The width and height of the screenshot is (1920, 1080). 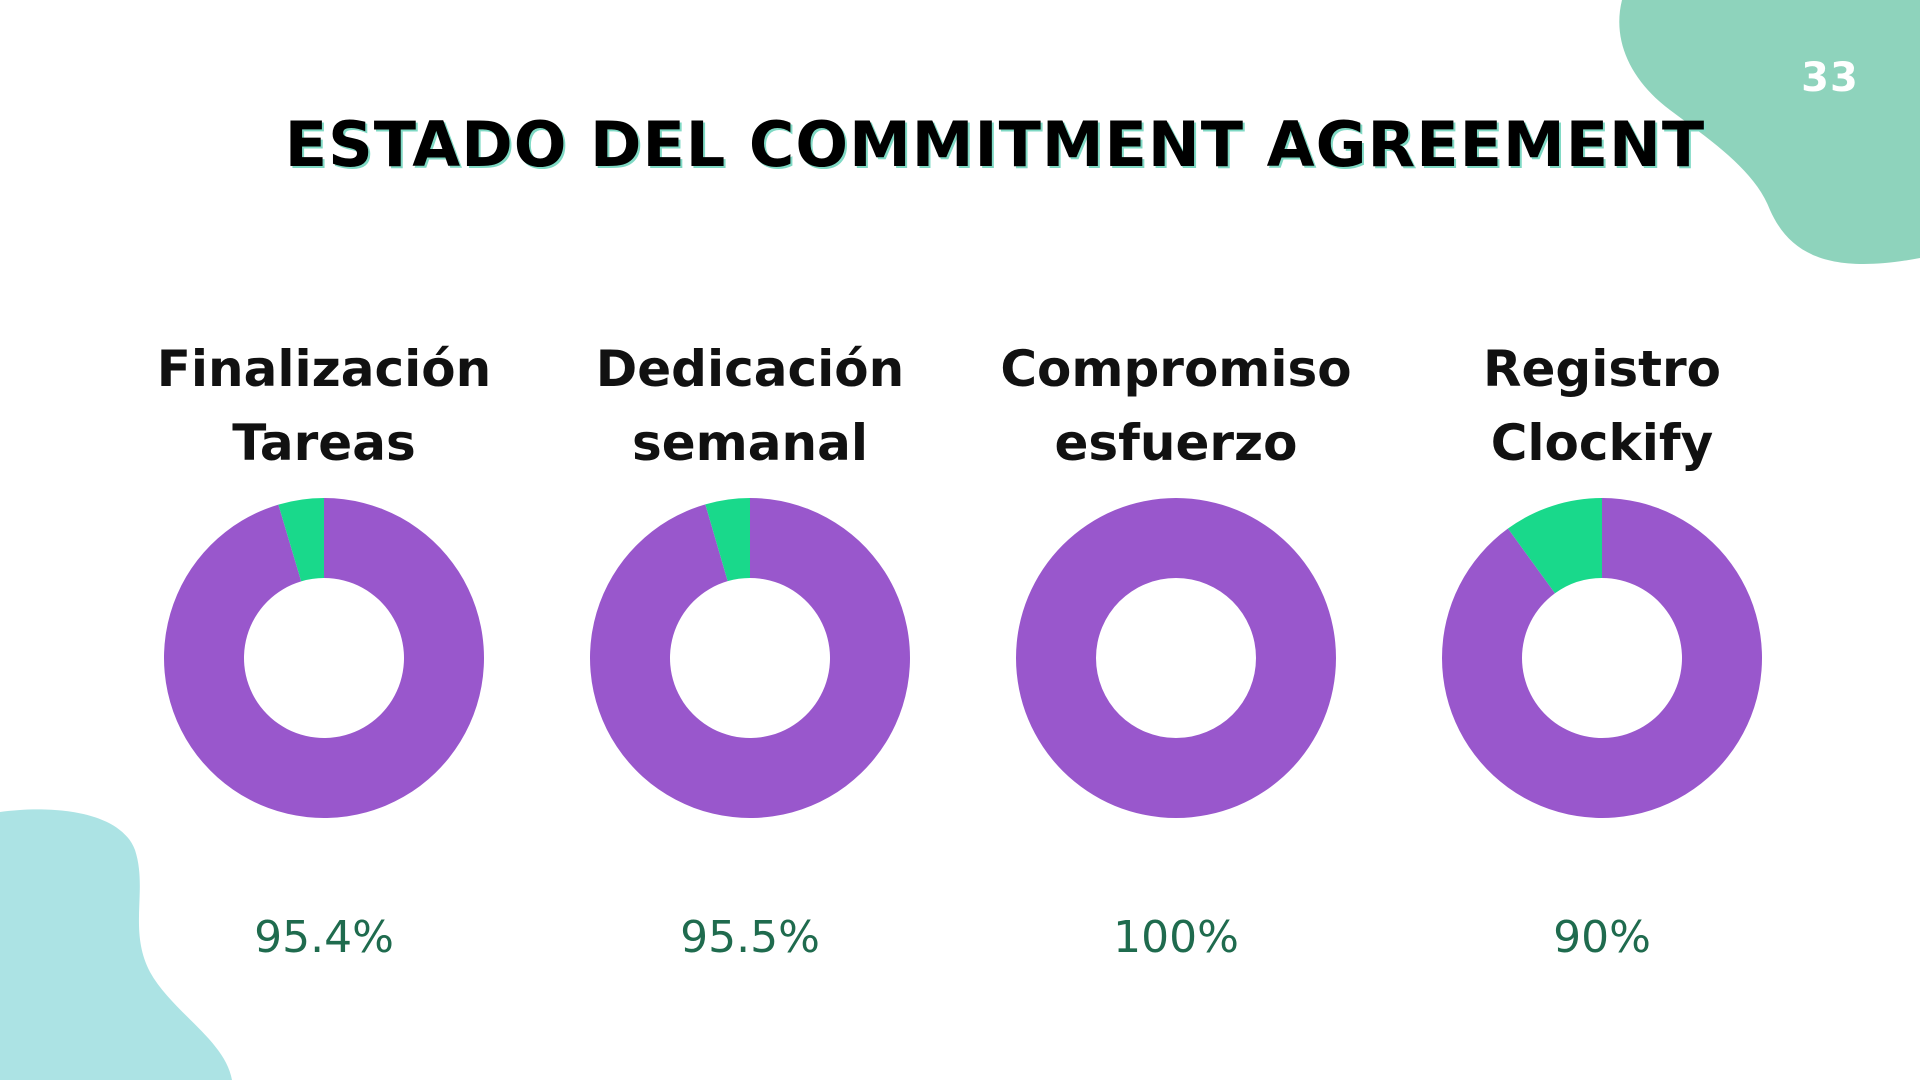 I want to click on slide-title: ESTADO DEL COMMITMENT AGREEMENT, so click(x=995, y=144).